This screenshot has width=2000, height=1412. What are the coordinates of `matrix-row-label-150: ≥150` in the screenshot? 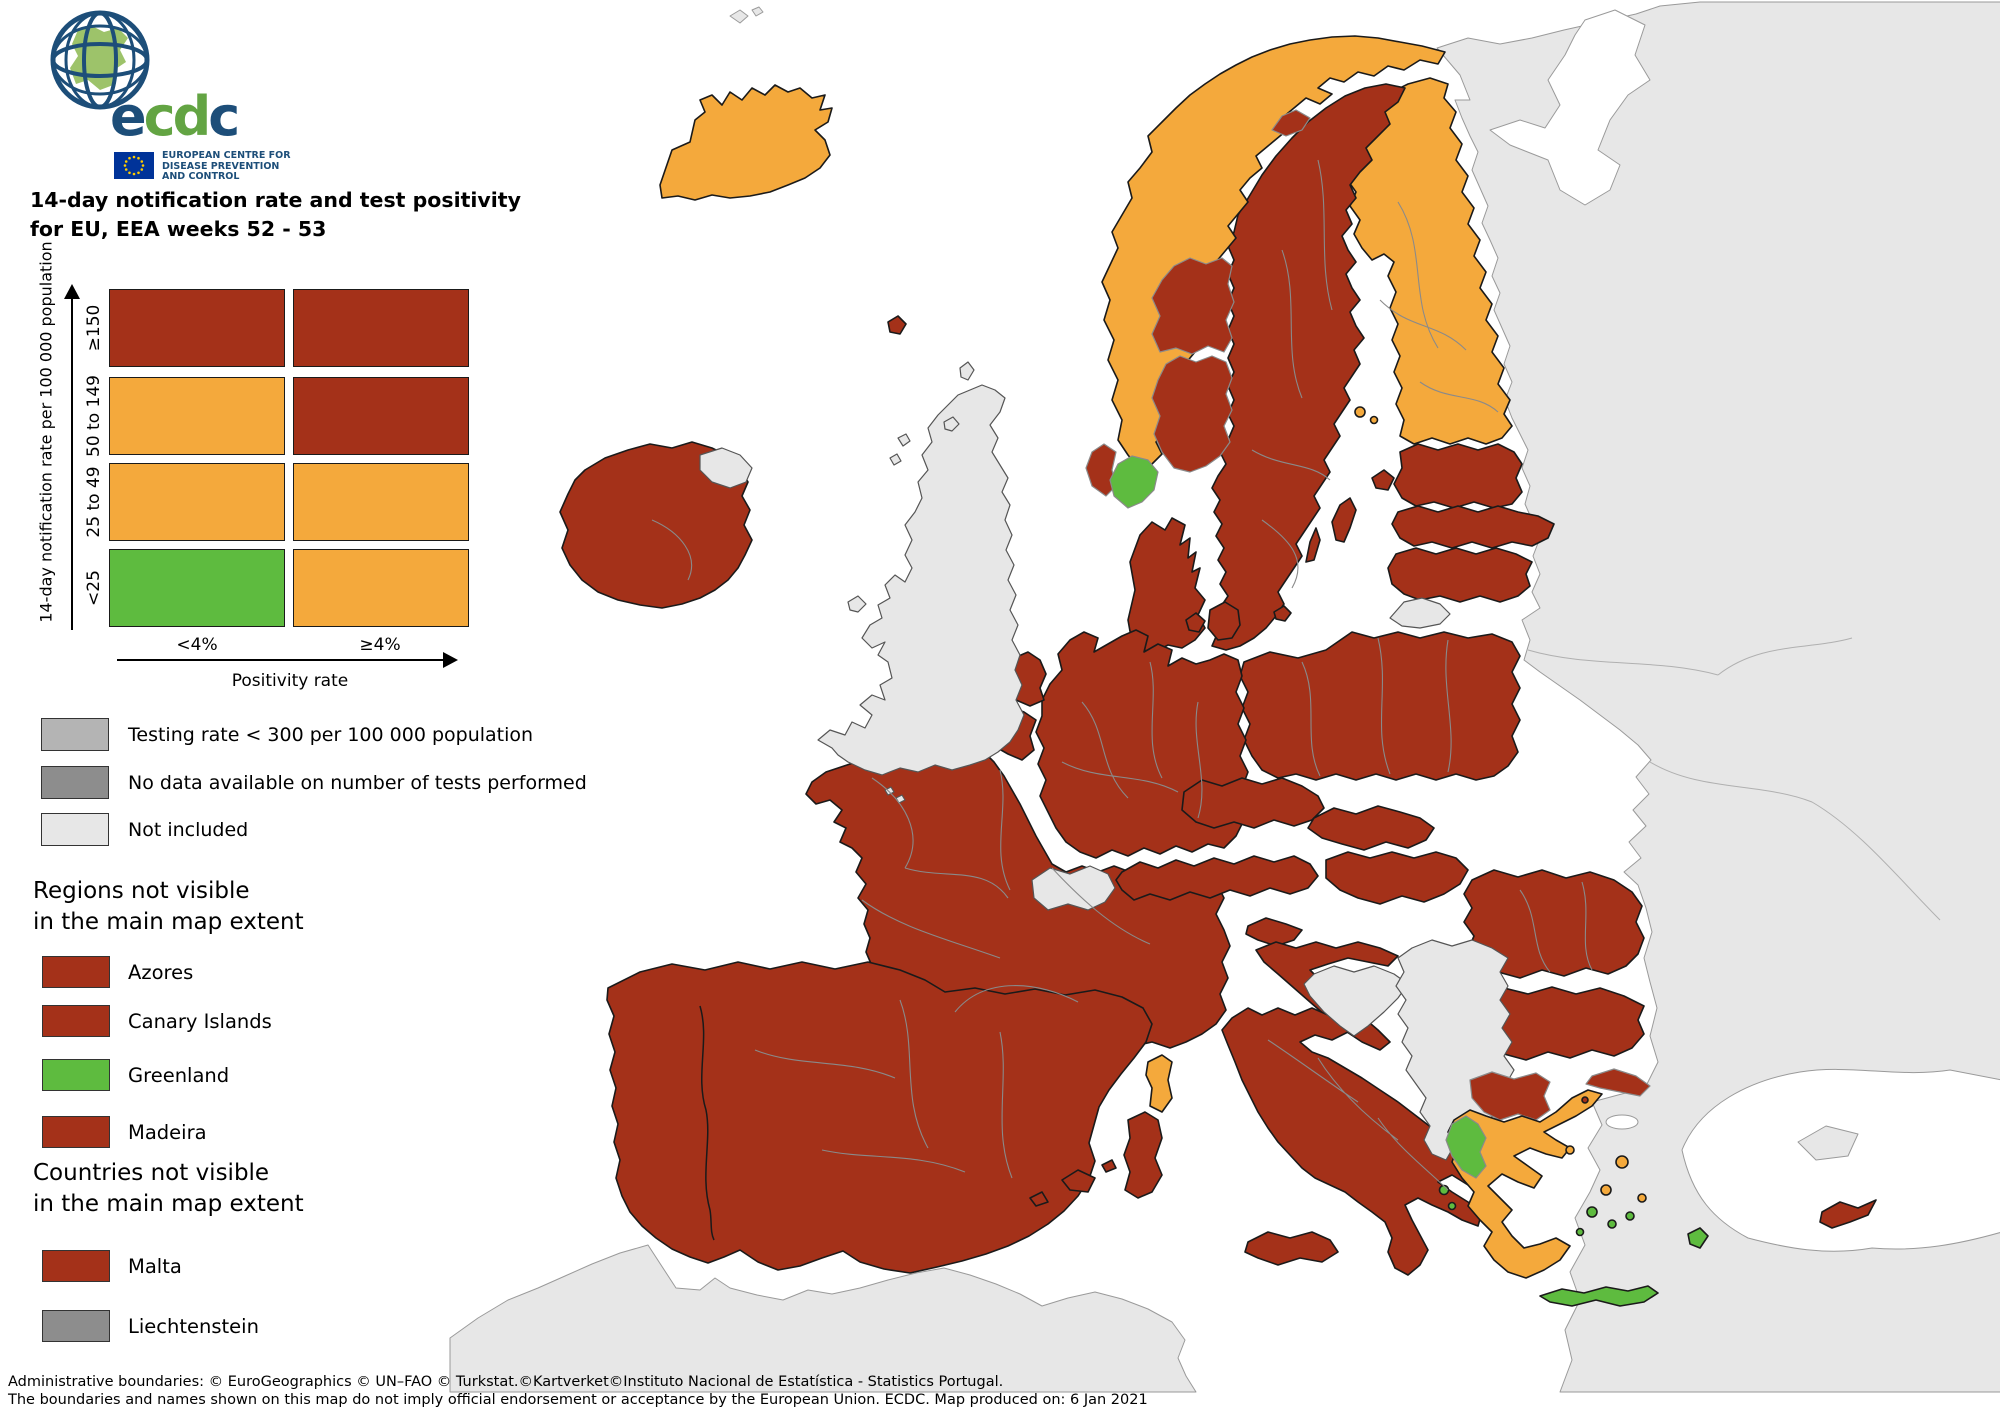 It's located at (94, 328).